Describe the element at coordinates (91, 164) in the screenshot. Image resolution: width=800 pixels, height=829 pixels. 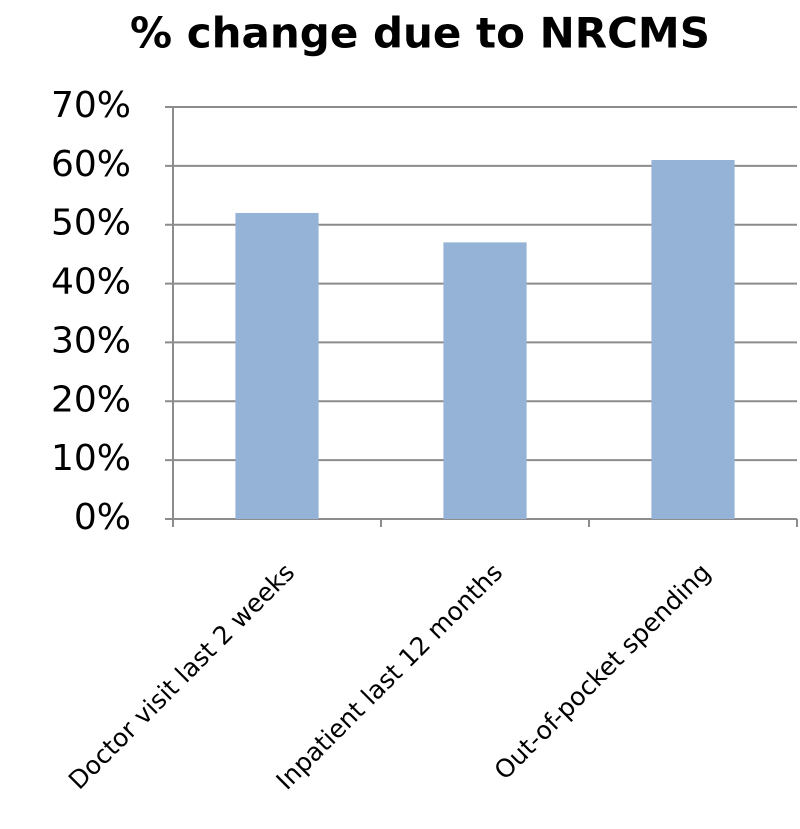
I see `y-tick-label: 60%` at that location.